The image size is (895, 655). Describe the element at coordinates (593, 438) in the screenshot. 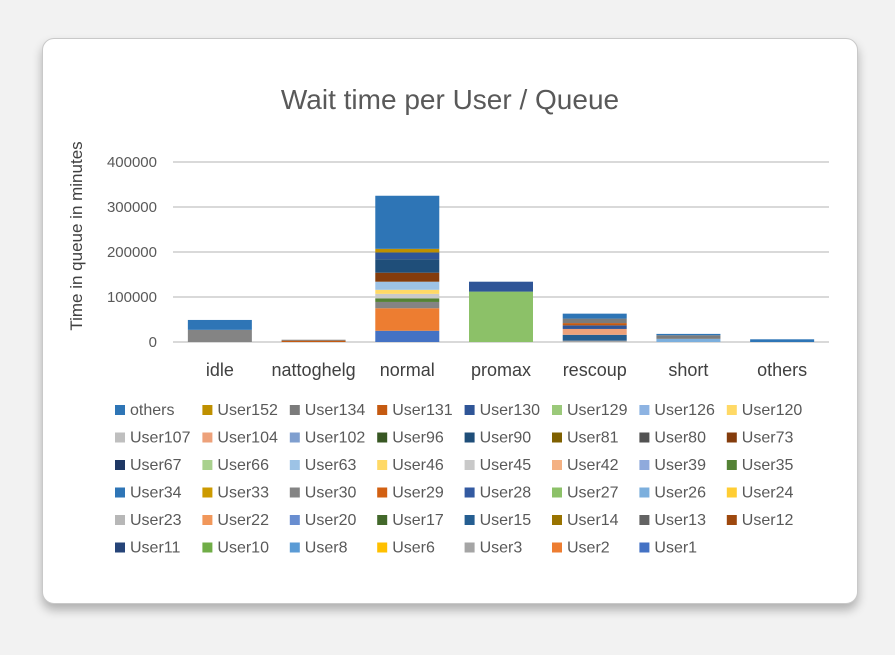

I see `legend-label: User81` at that location.